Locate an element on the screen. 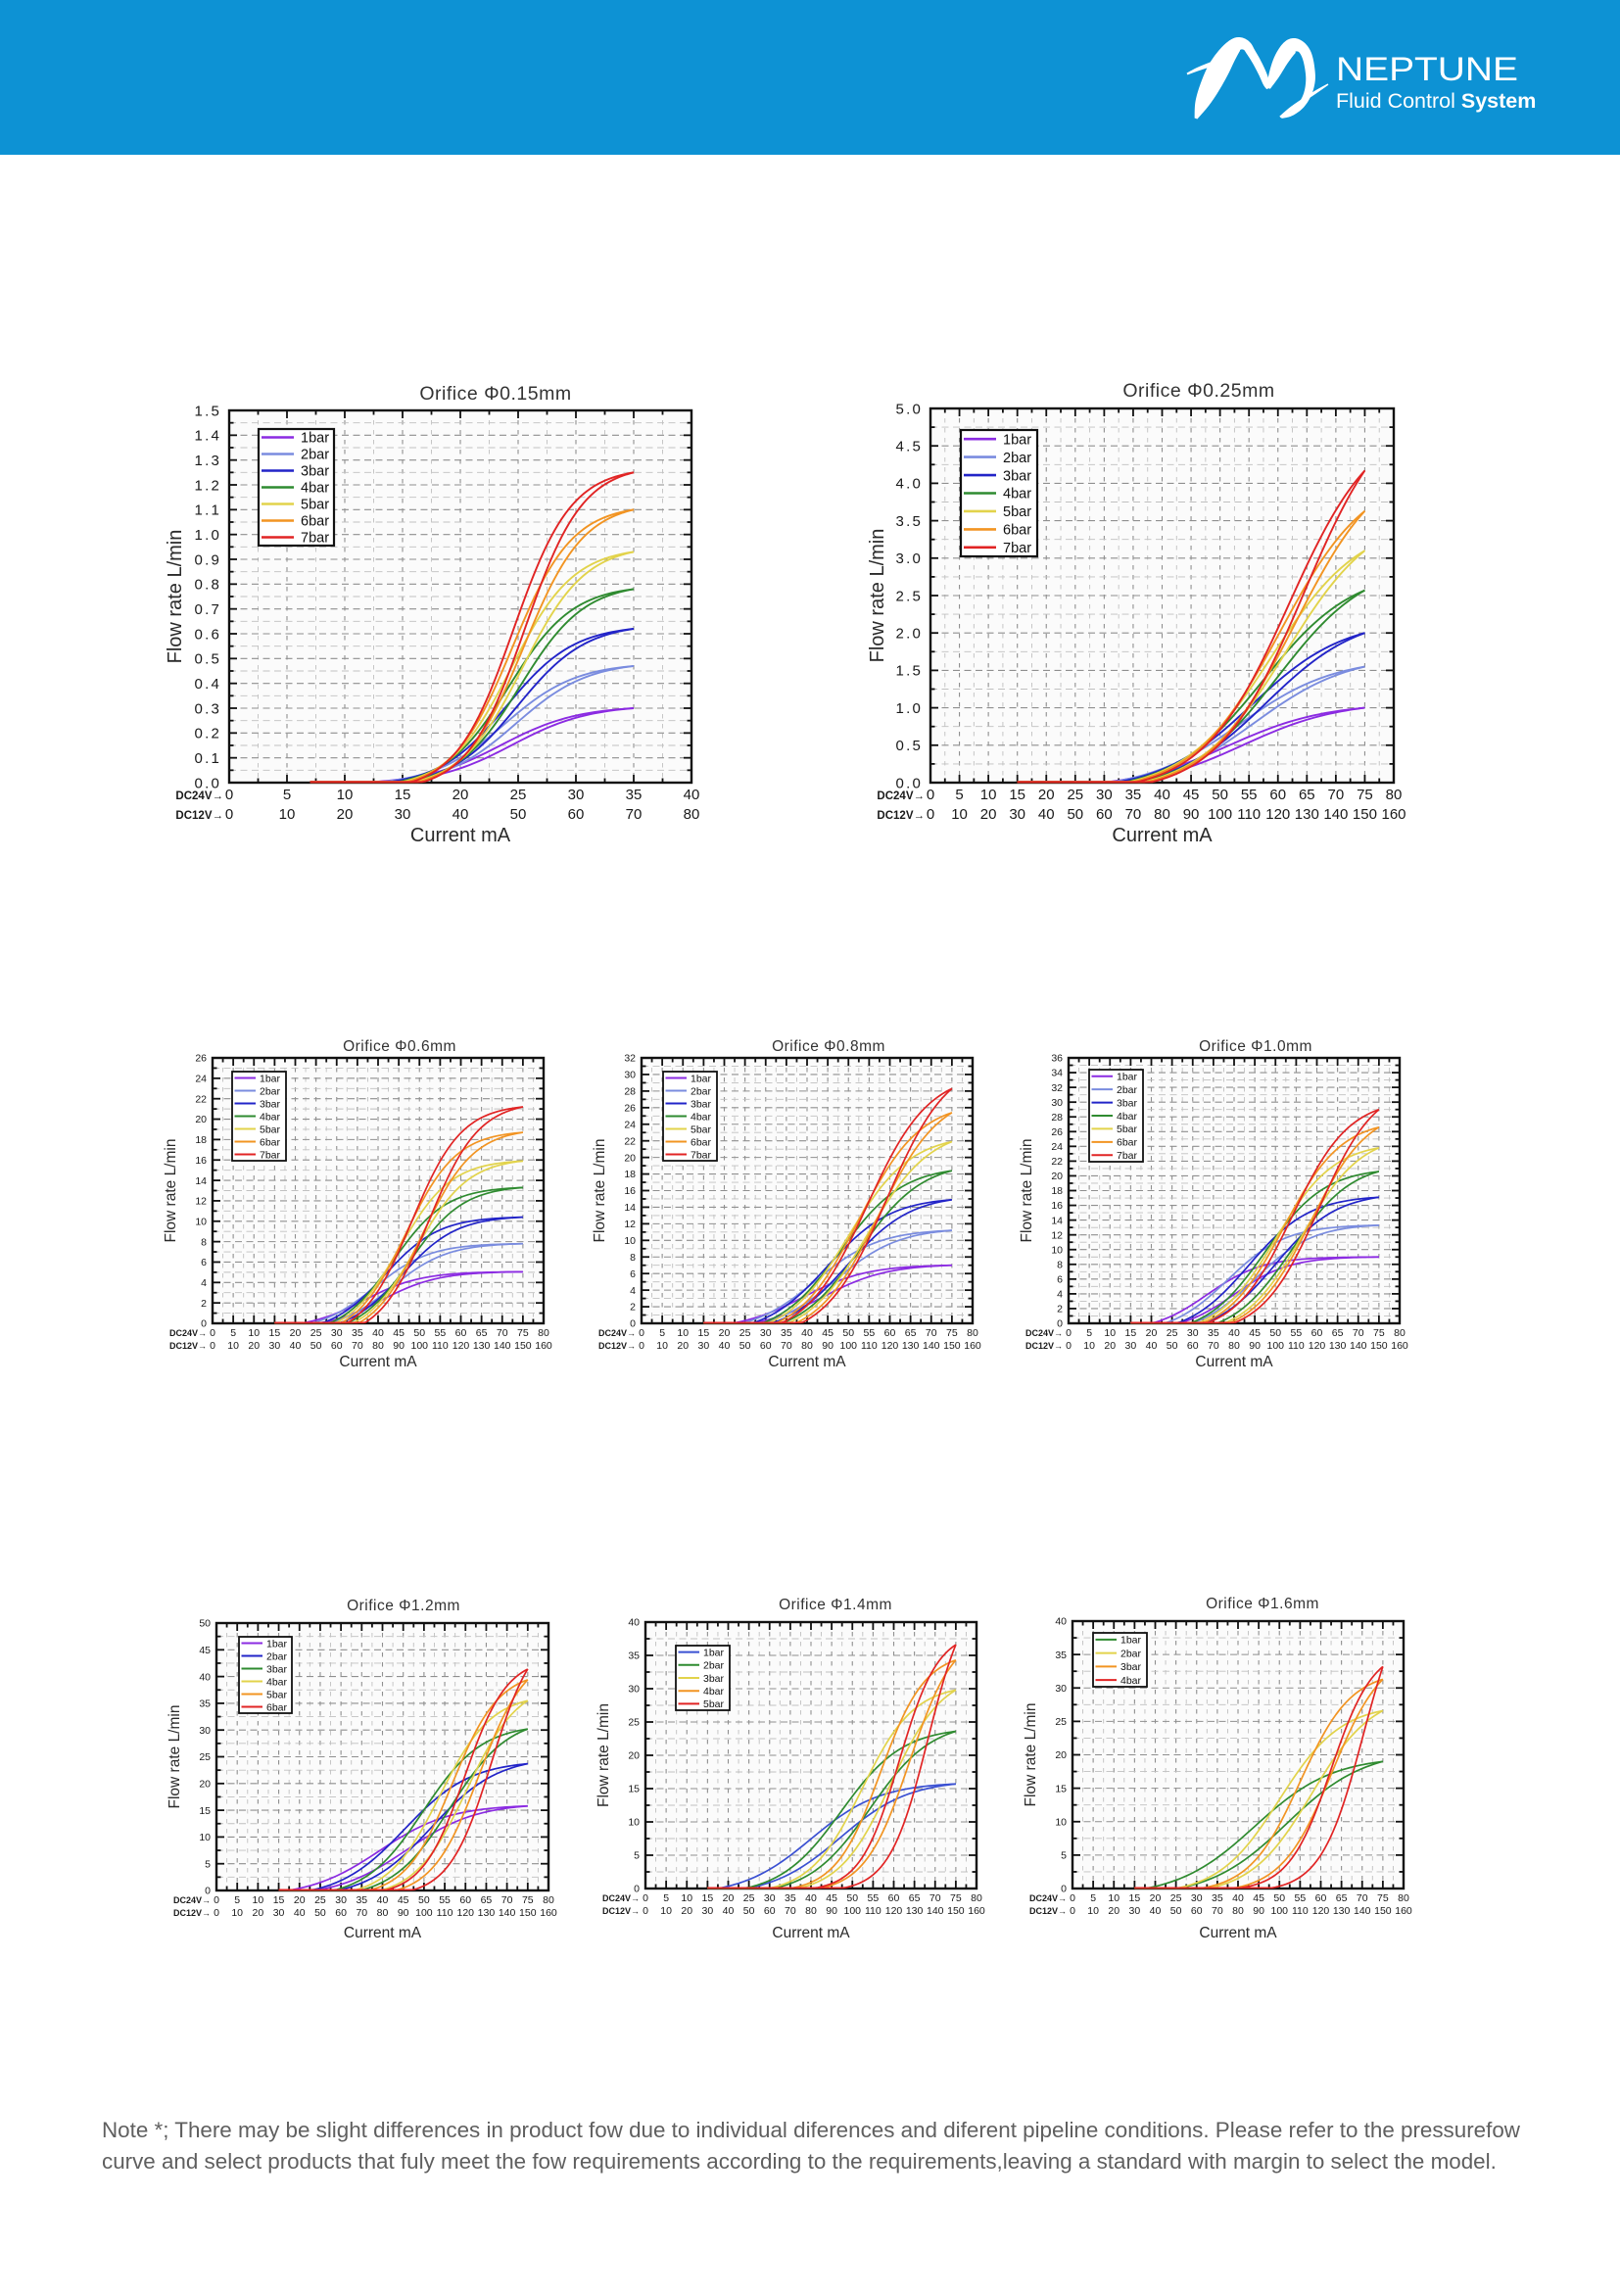  svg-text: NEPTUNE is located at coordinates (1427, 70).